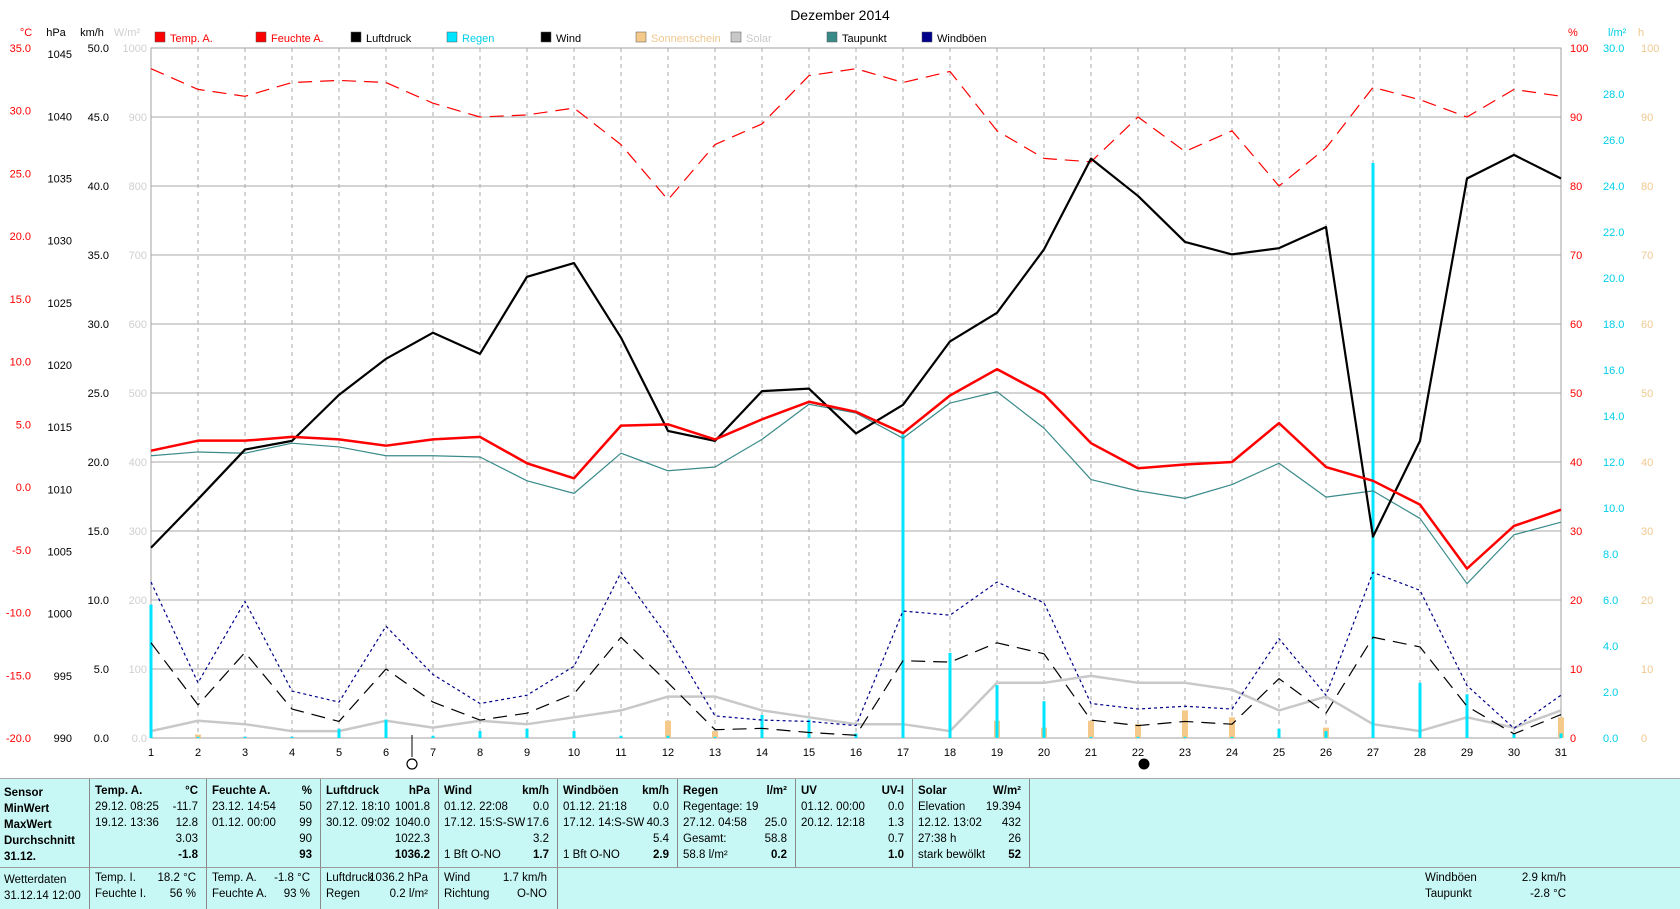 This screenshot has height=909, width=1680. I want to click on tick-label-temp: 15.0, so click(20, 300).